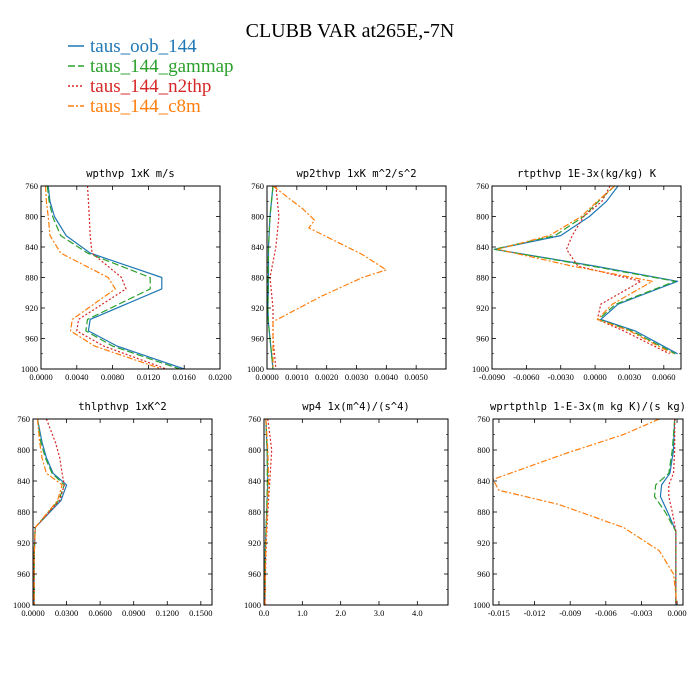 The image size is (700, 700). I want to click on x-tick-label: 0.0900, so click(133, 613).